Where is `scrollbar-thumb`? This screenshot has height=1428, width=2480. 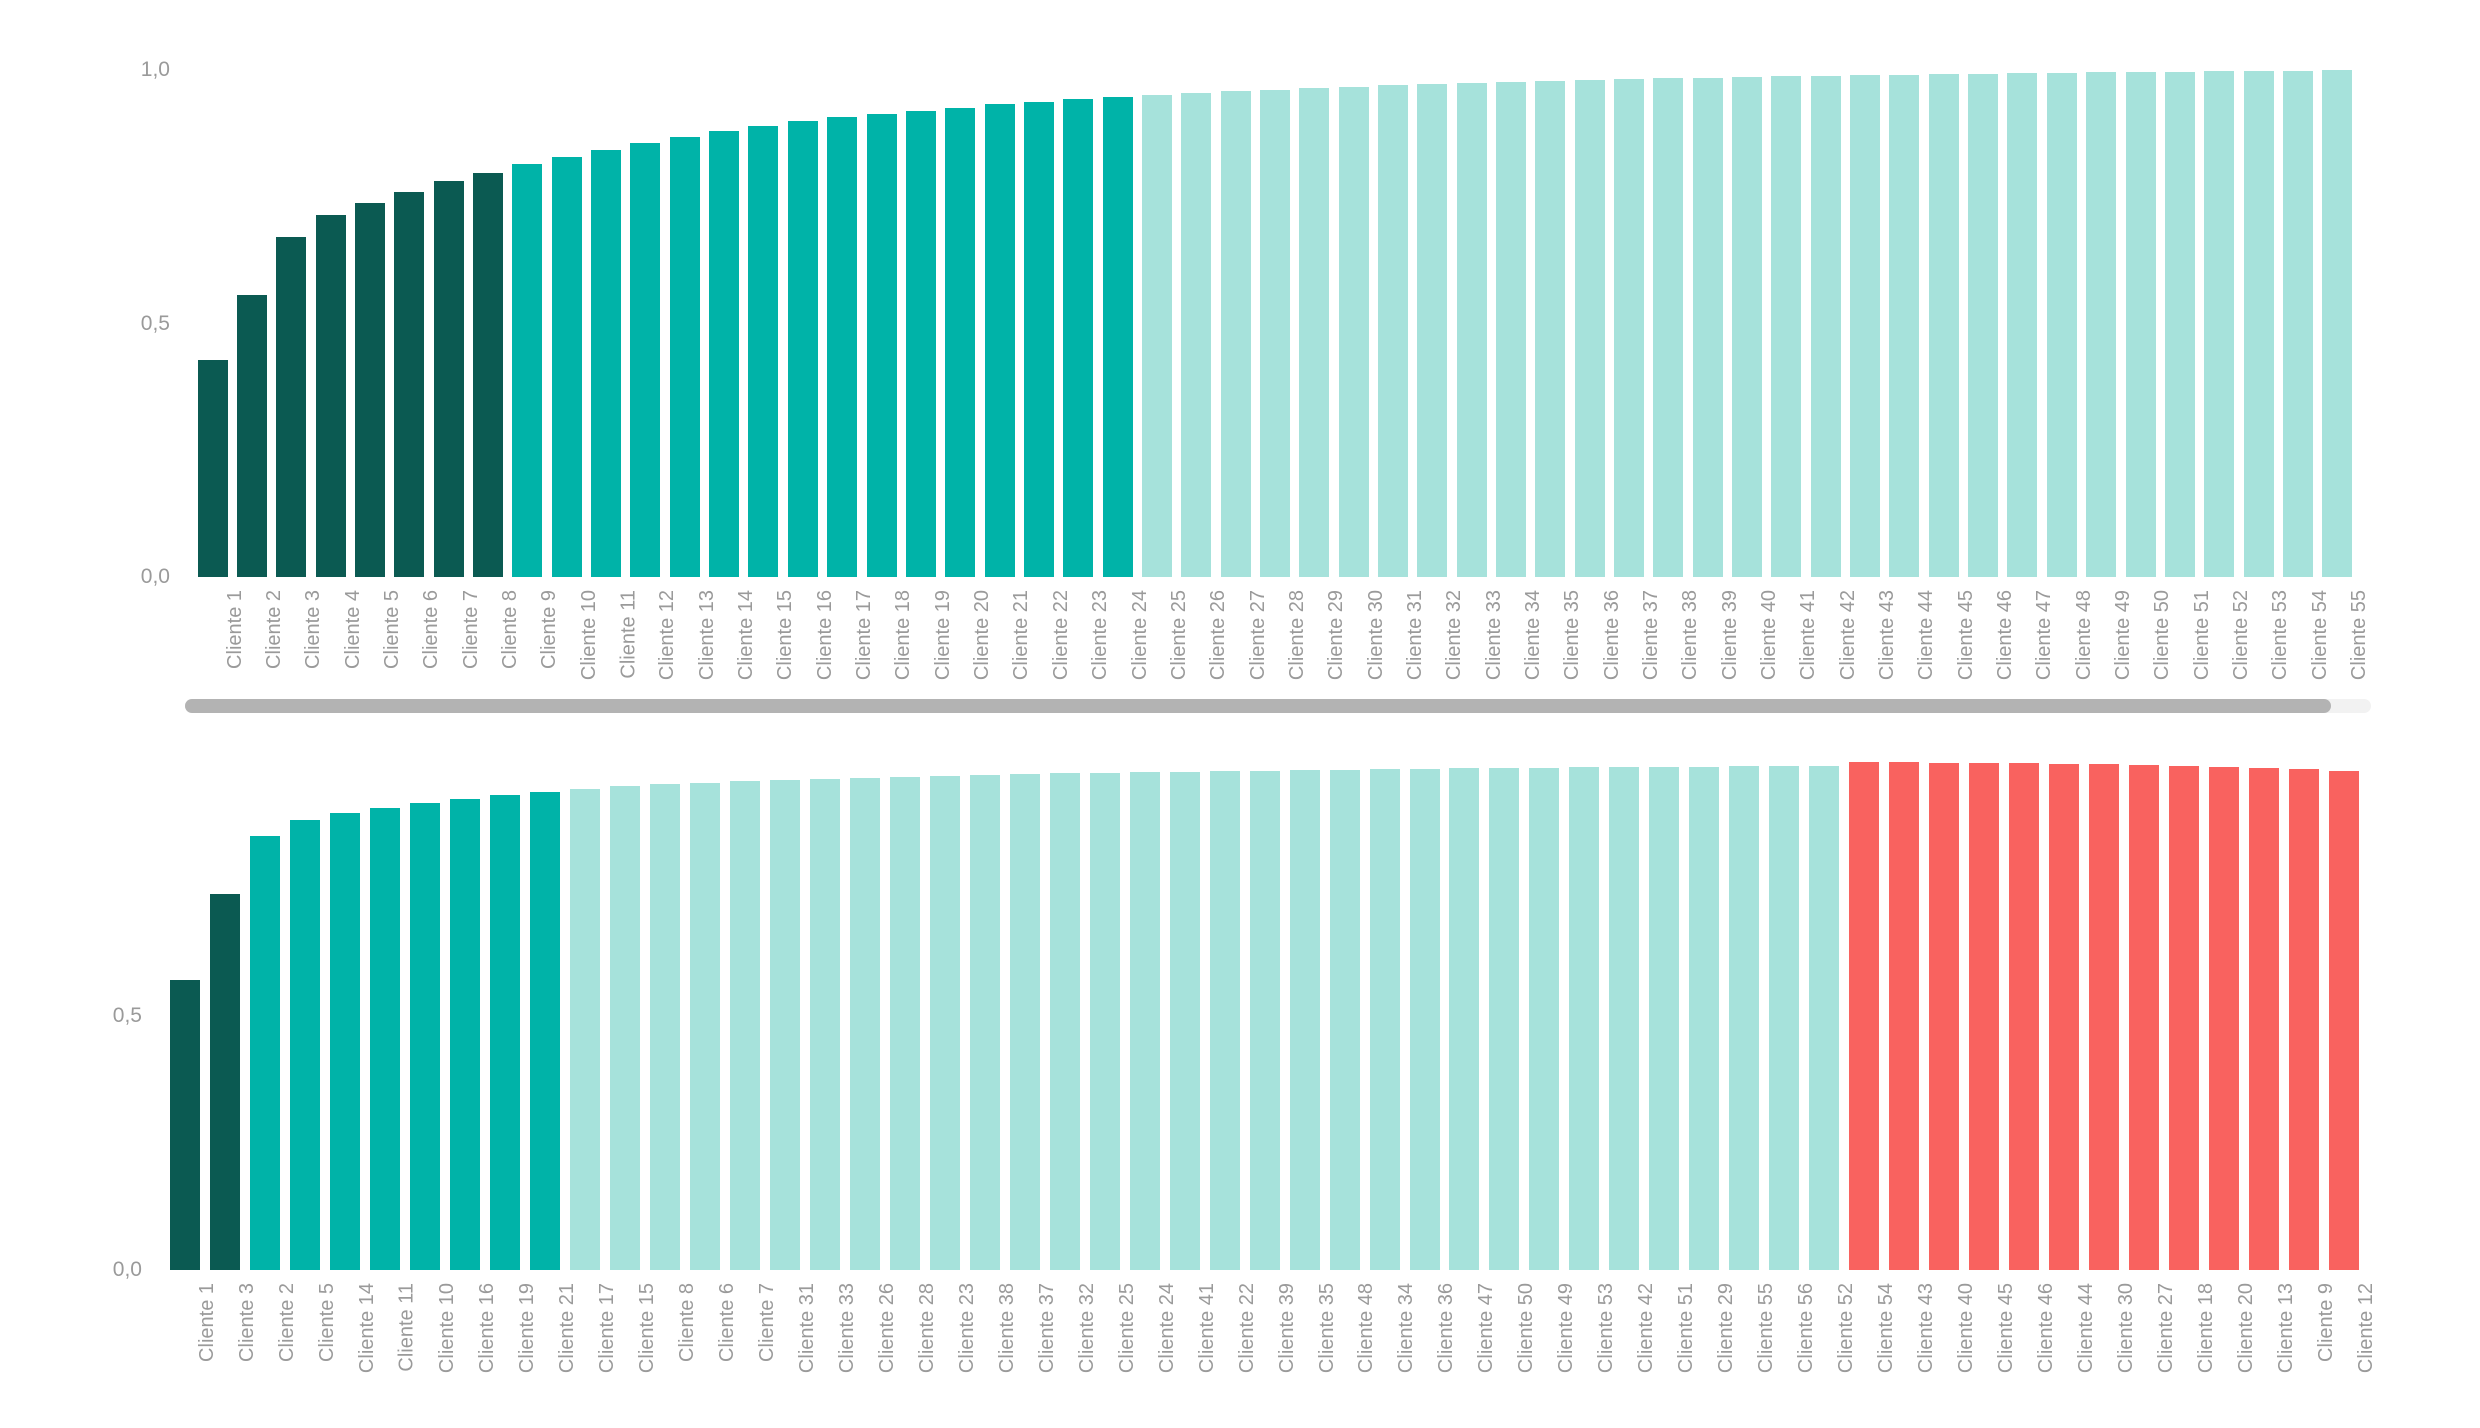 scrollbar-thumb is located at coordinates (1258, 706).